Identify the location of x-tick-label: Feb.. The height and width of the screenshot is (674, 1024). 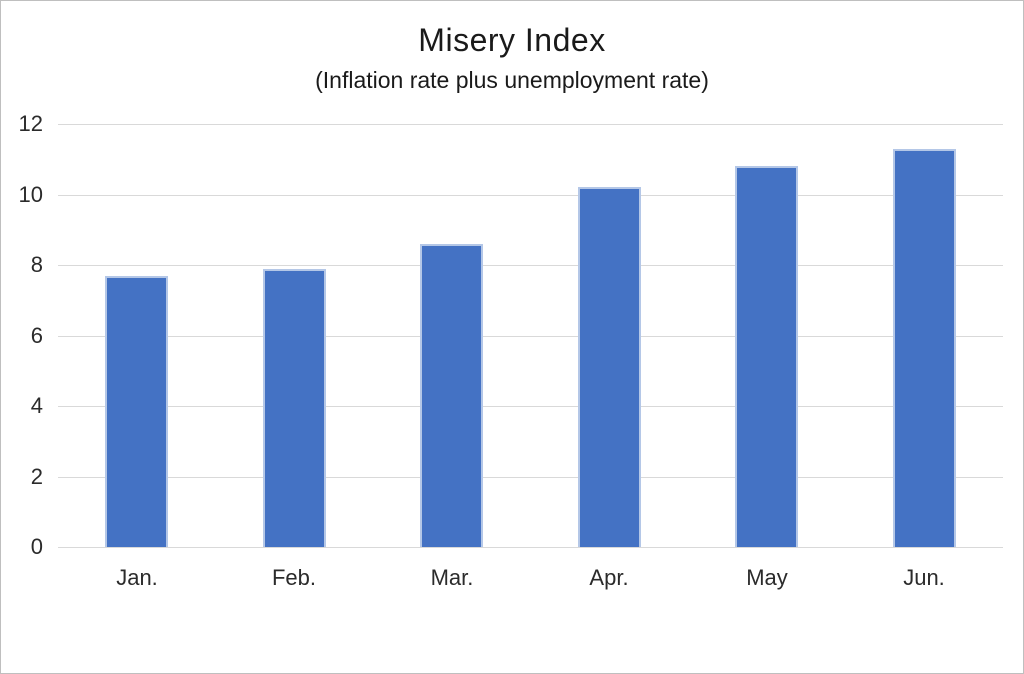
(294, 577).